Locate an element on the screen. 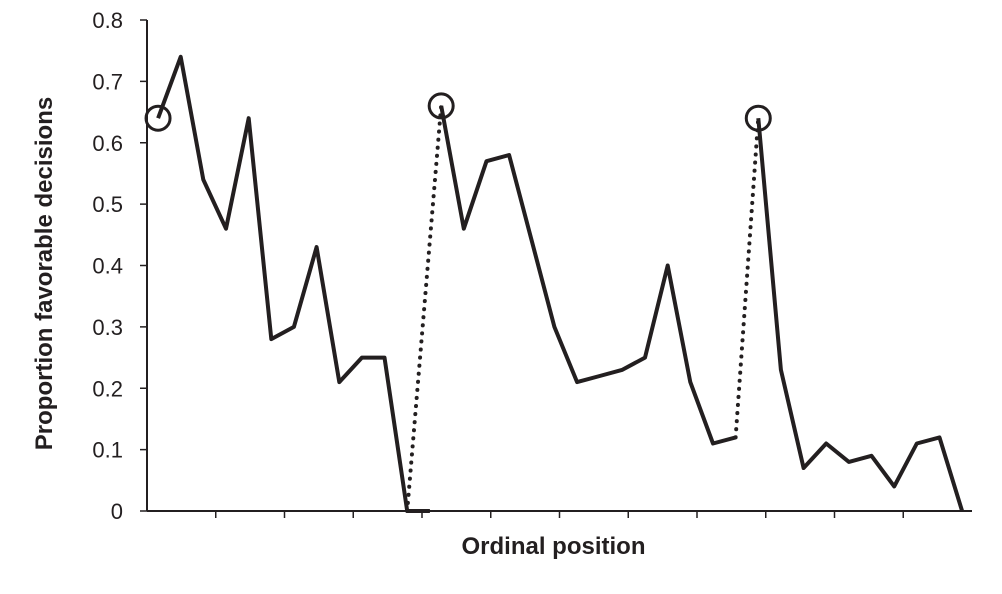 The width and height of the screenshot is (1002, 594). y-tick-label: 0.8 is located at coordinates (107, 20).